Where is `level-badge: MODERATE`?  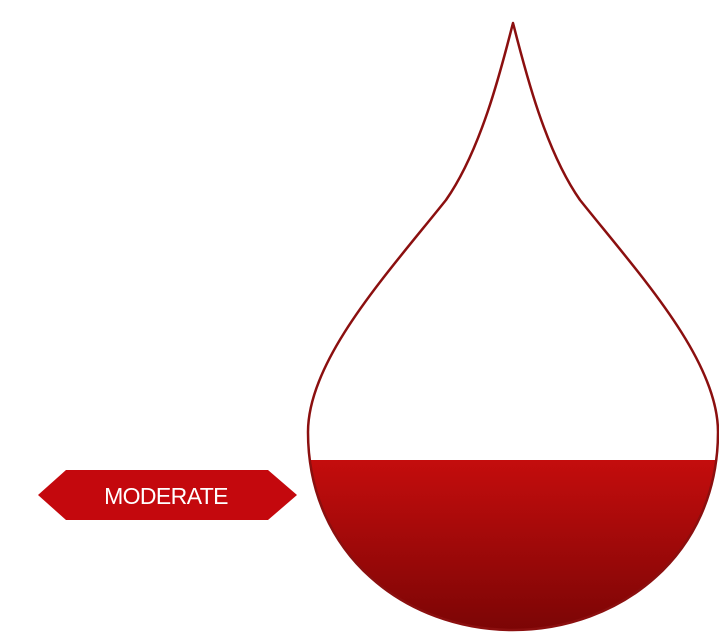 level-badge: MODERATE is located at coordinates (167, 495).